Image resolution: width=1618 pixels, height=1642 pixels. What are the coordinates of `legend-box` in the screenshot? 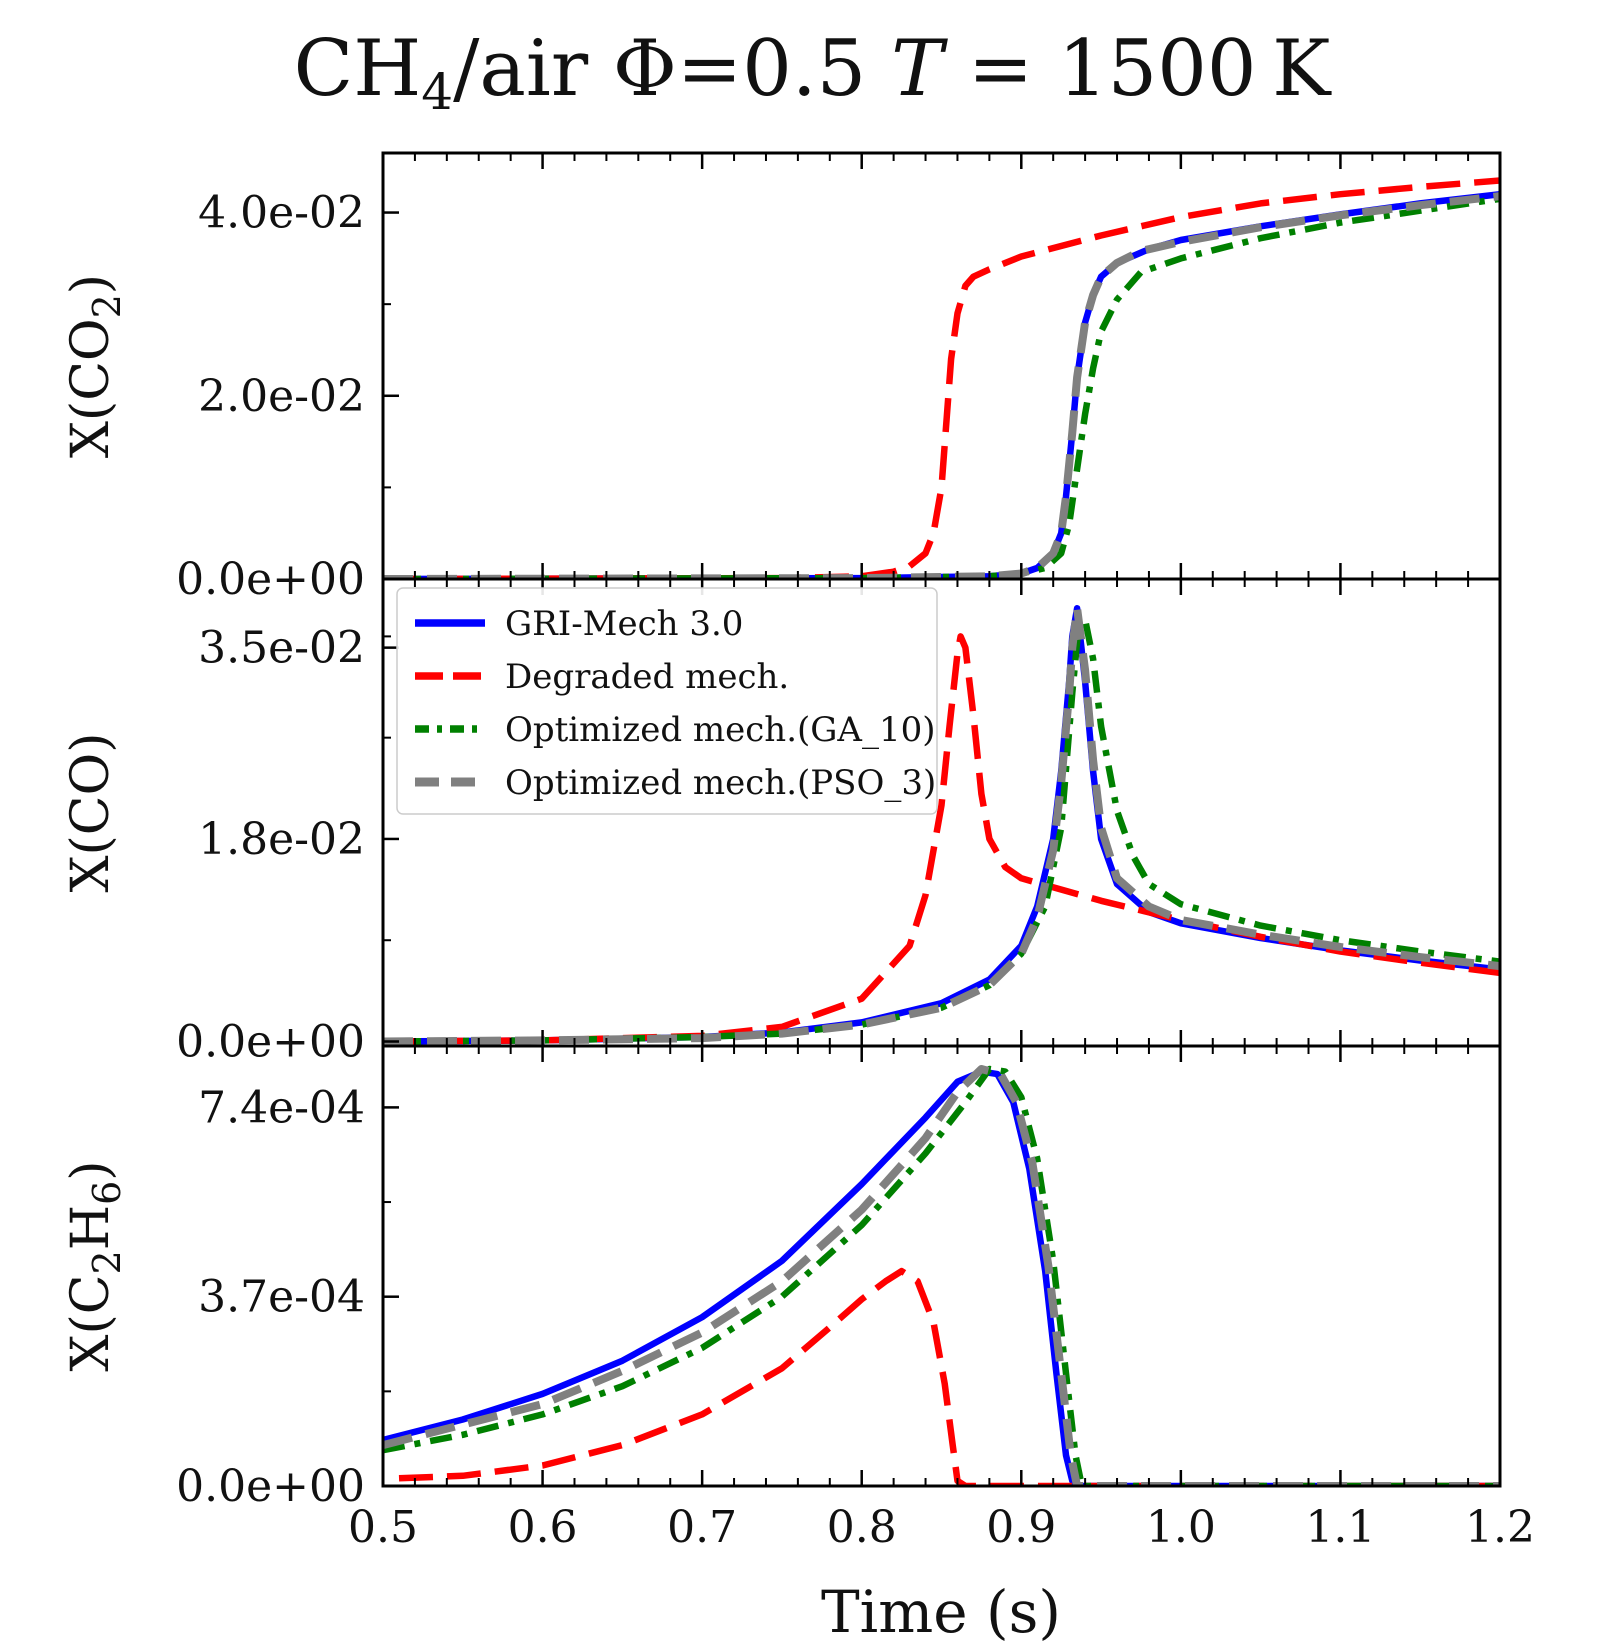 It's located at (667, 701).